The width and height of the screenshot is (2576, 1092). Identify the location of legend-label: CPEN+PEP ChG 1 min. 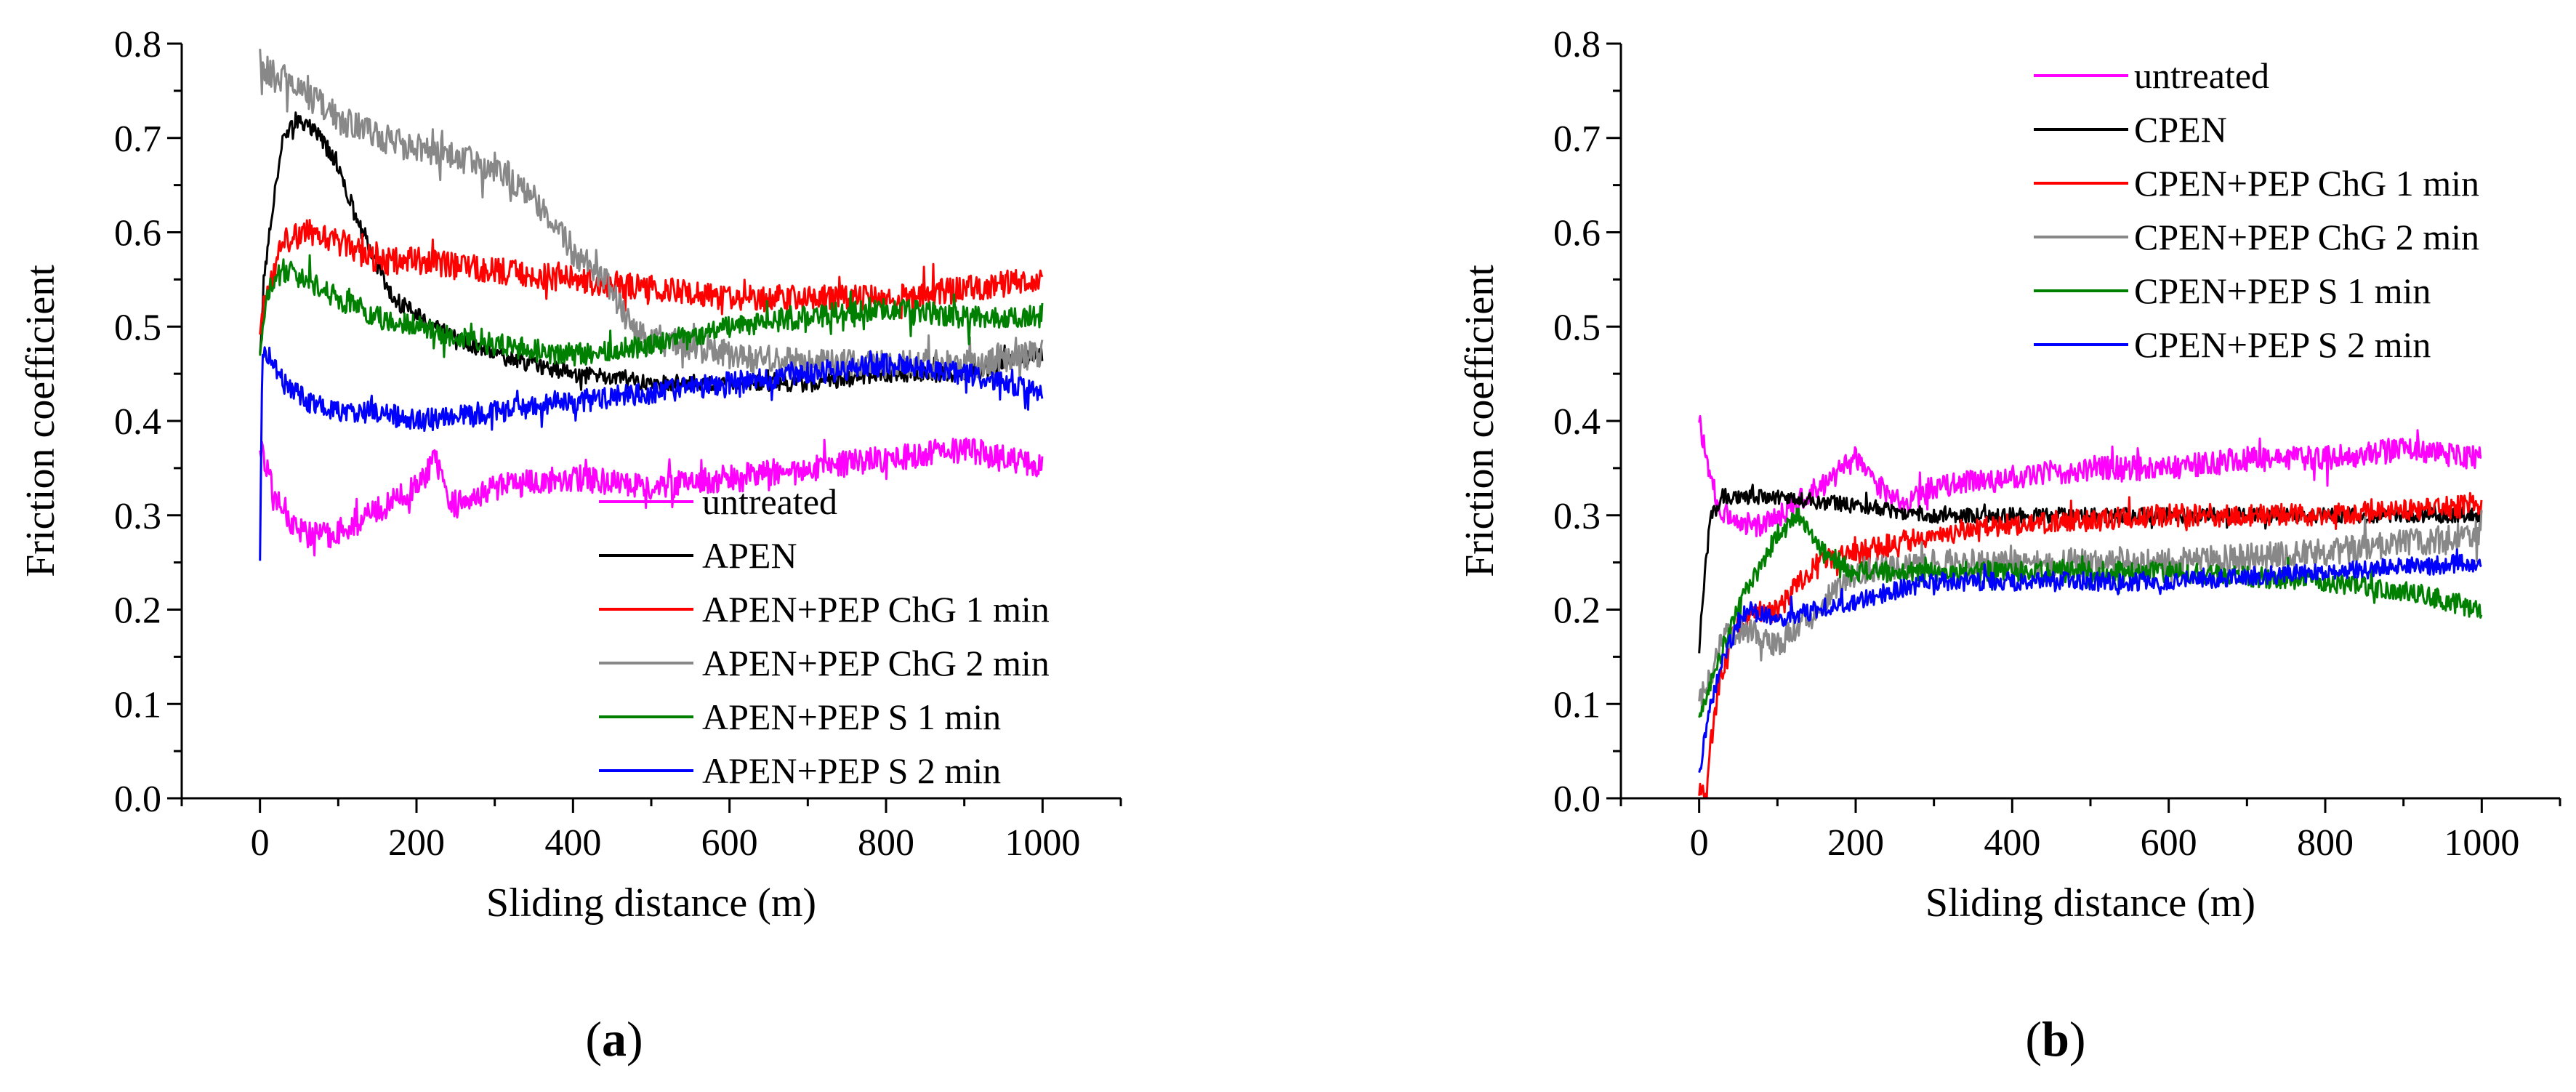
(2306, 183).